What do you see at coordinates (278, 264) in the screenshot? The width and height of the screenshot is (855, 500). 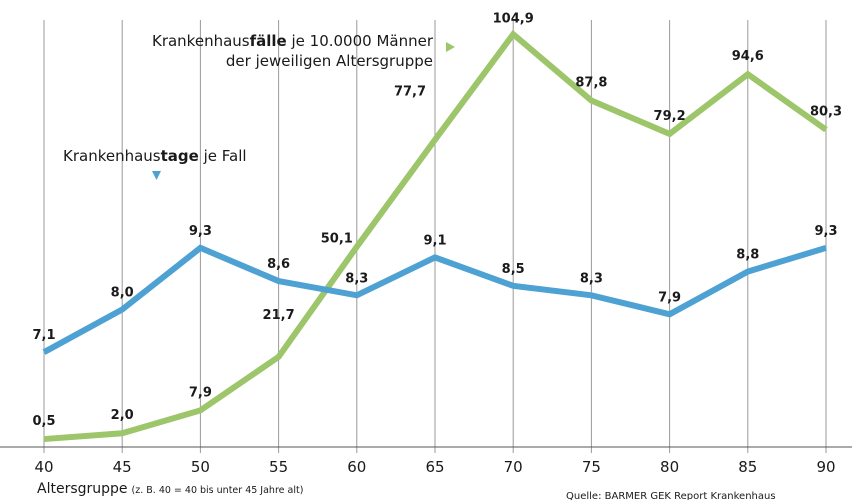 I see `data-label-tage: 8,6` at bounding box center [278, 264].